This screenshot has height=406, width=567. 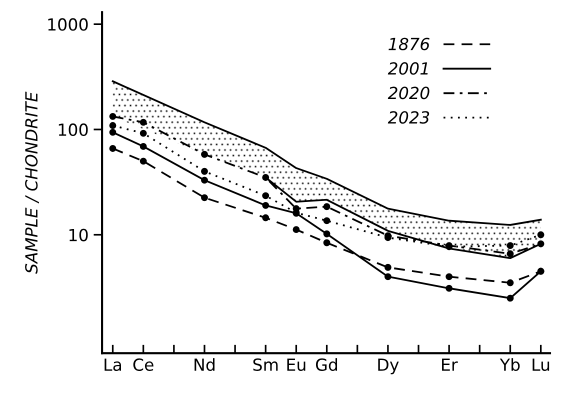 What do you see at coordinates (68, 24) in the screenshot?
I see `y-tick-label: 1000` at bounding box center [68, 24].